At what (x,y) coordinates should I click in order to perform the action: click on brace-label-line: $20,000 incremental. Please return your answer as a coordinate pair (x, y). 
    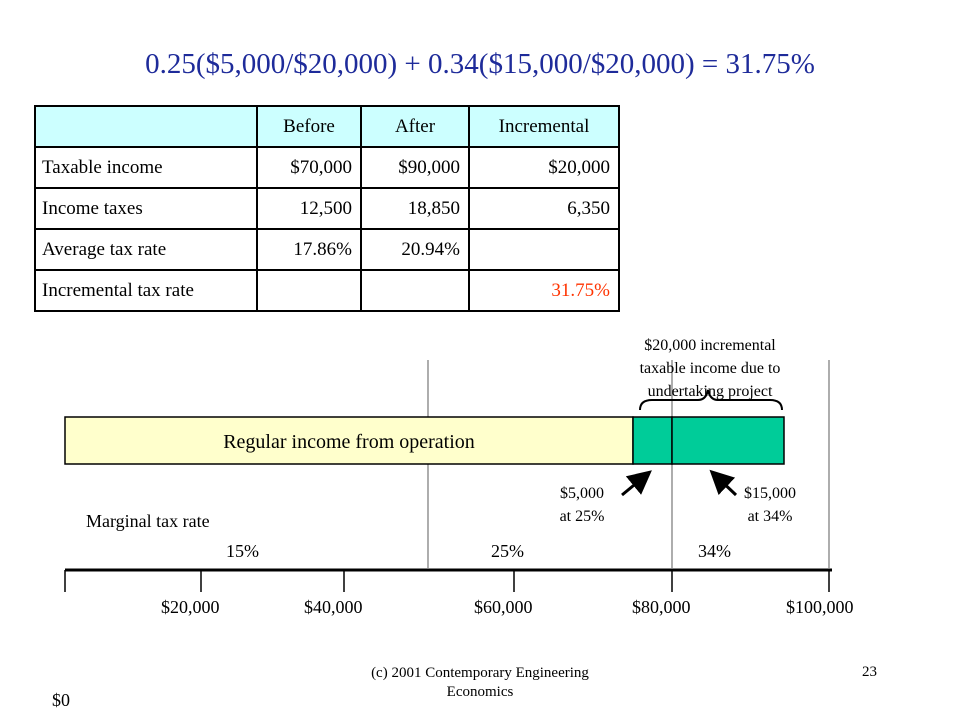
    Looking at the image, I should click on (710, 345).